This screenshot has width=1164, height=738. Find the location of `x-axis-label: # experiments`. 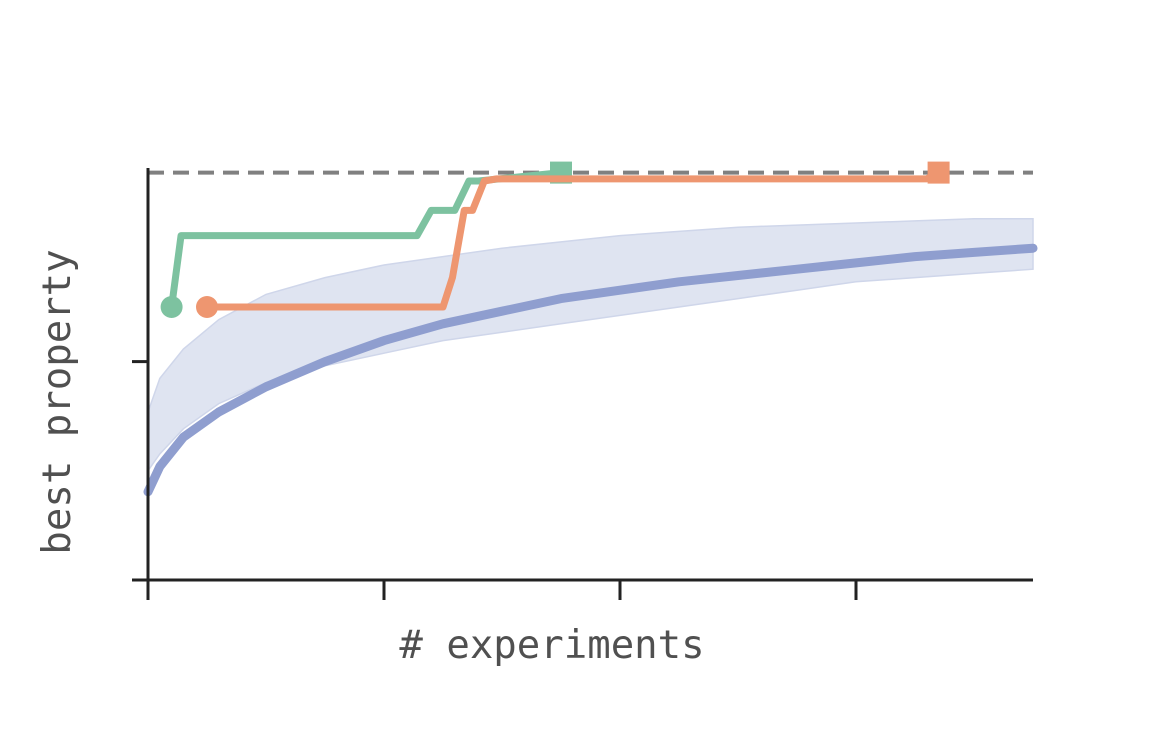

x-axis-label: # experiments is located at coordinates (551, 645).